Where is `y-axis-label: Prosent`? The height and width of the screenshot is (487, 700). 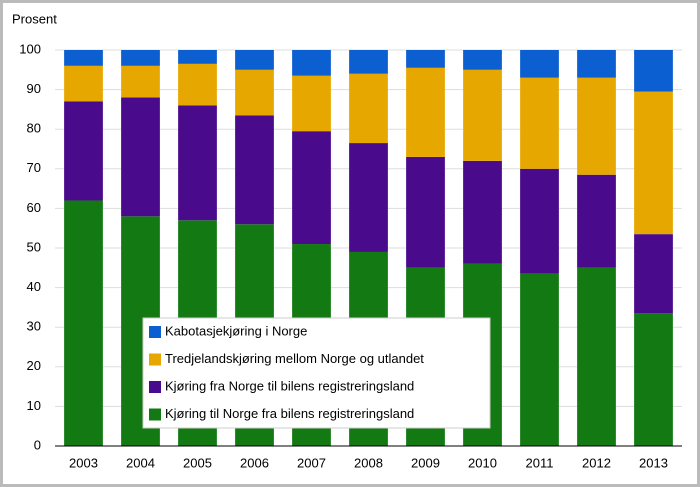 y-axis-label: Prosent is located at coordinates (34, 18).